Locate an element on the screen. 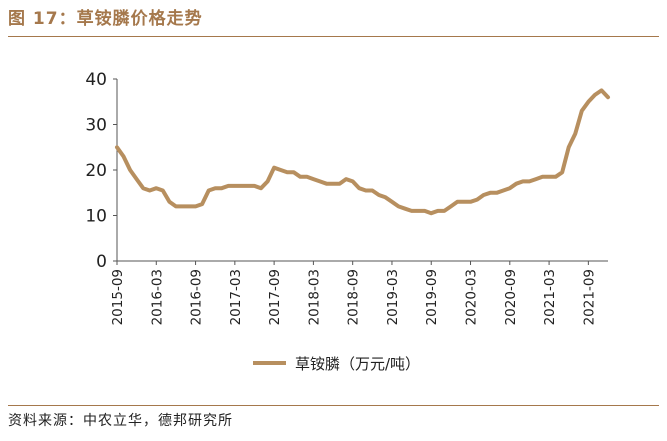  x-tick-label: 2021-03 is located at coordinates (550, 297).